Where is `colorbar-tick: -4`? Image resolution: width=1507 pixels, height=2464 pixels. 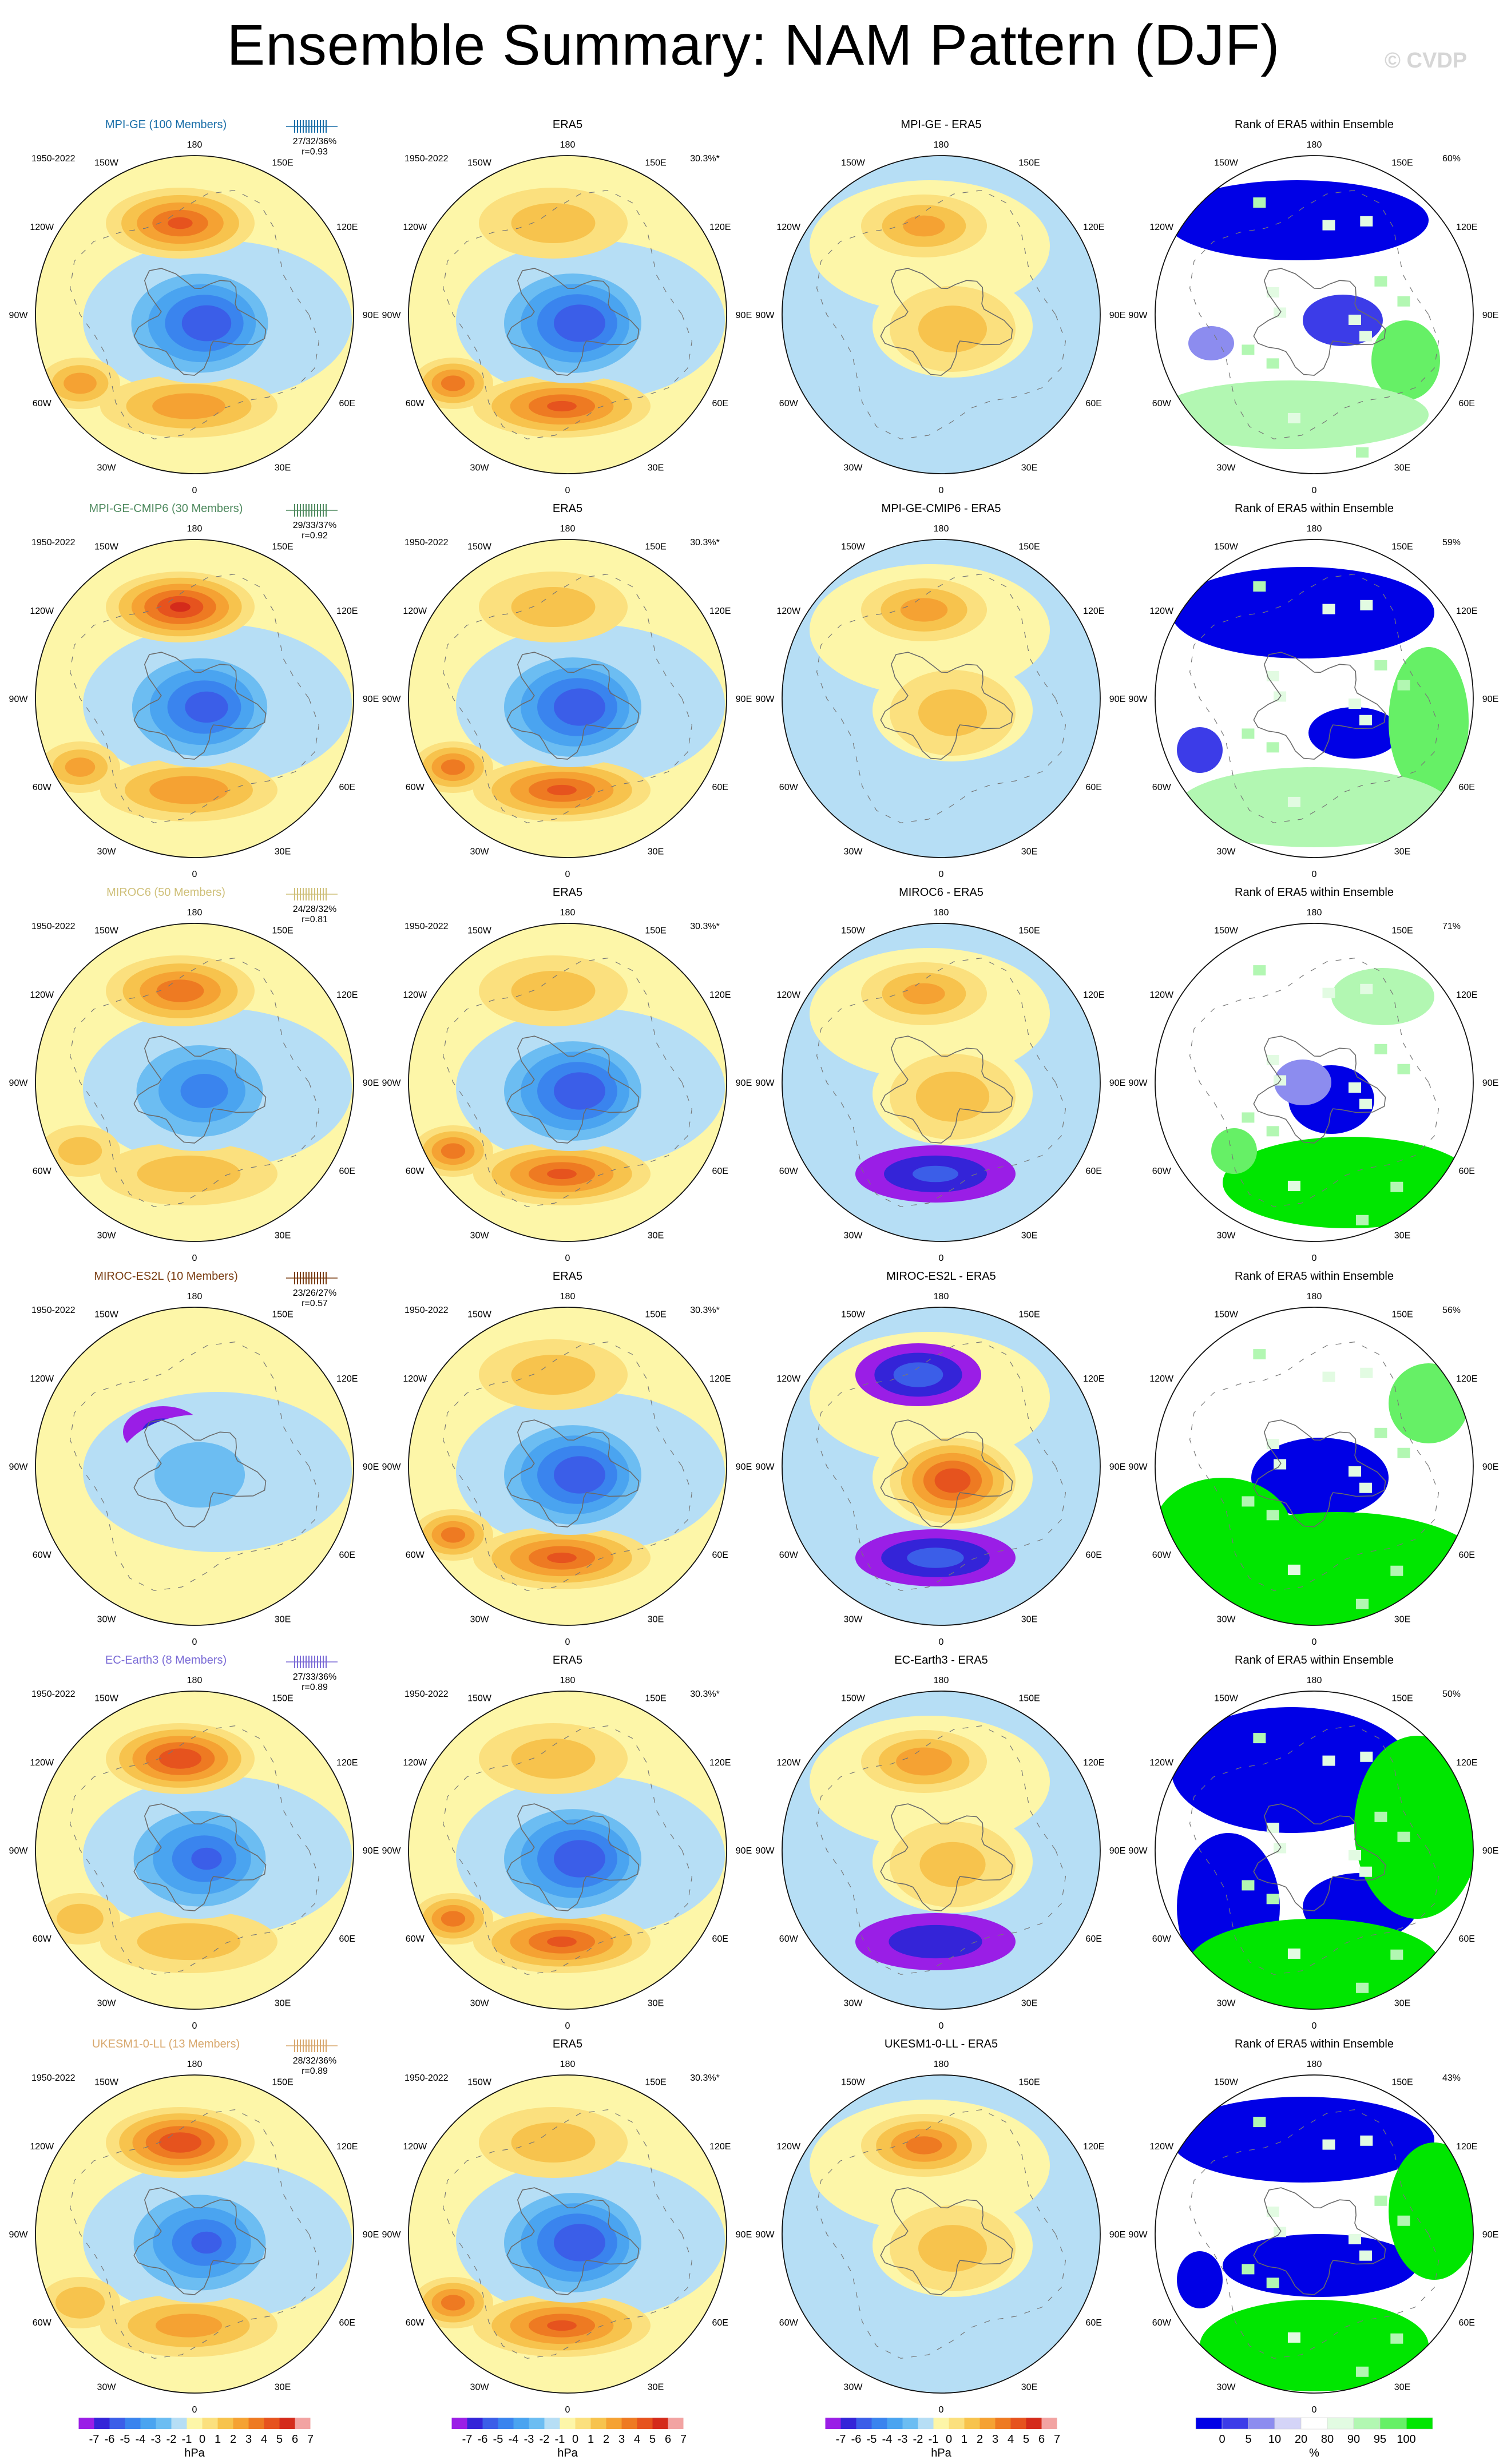 colorbar-tick: -4 is located at coordinates (887, 2439).